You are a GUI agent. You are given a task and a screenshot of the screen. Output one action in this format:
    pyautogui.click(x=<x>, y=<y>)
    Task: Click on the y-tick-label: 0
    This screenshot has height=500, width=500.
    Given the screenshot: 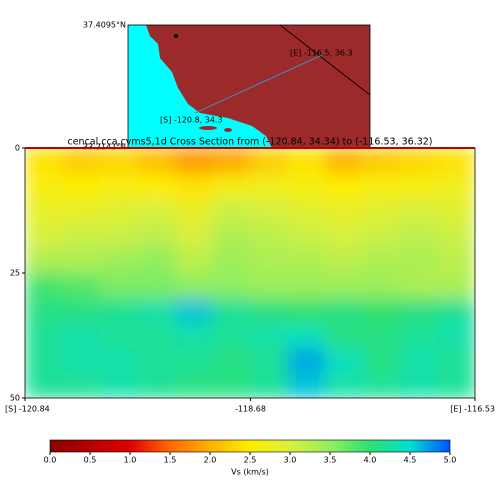 What is the action you would take?
    pyautogui.click(x=17, y=148)
    